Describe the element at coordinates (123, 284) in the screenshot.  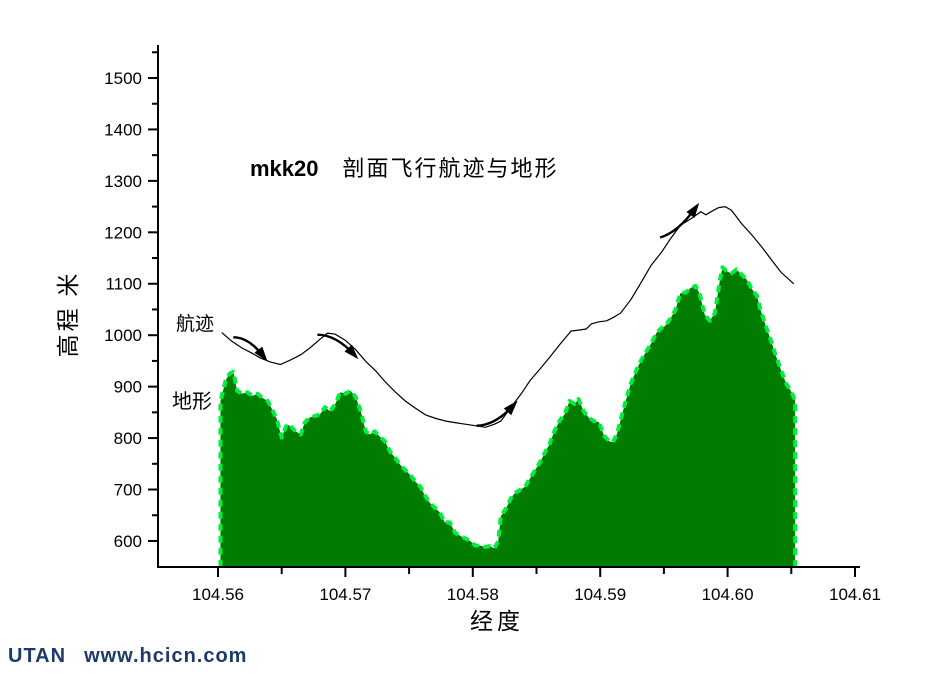
I see `y-tick-label: 1100` at that location.